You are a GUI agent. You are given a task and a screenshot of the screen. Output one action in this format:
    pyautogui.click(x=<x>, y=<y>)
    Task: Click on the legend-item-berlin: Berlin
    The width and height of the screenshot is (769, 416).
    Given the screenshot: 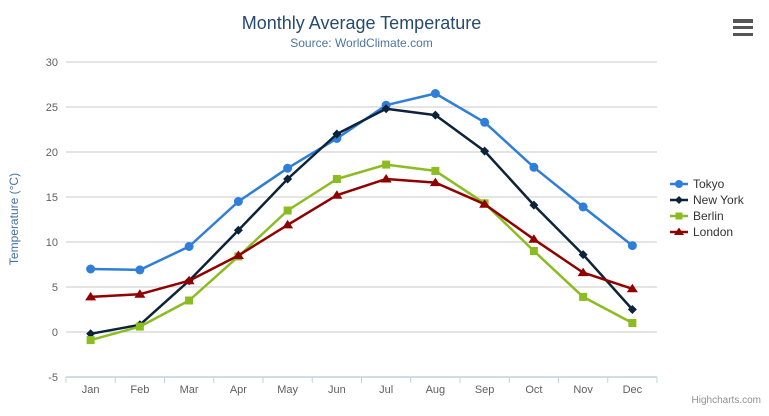 What is the action you would take?
    pyautogui.click(x=707, y=216)
    